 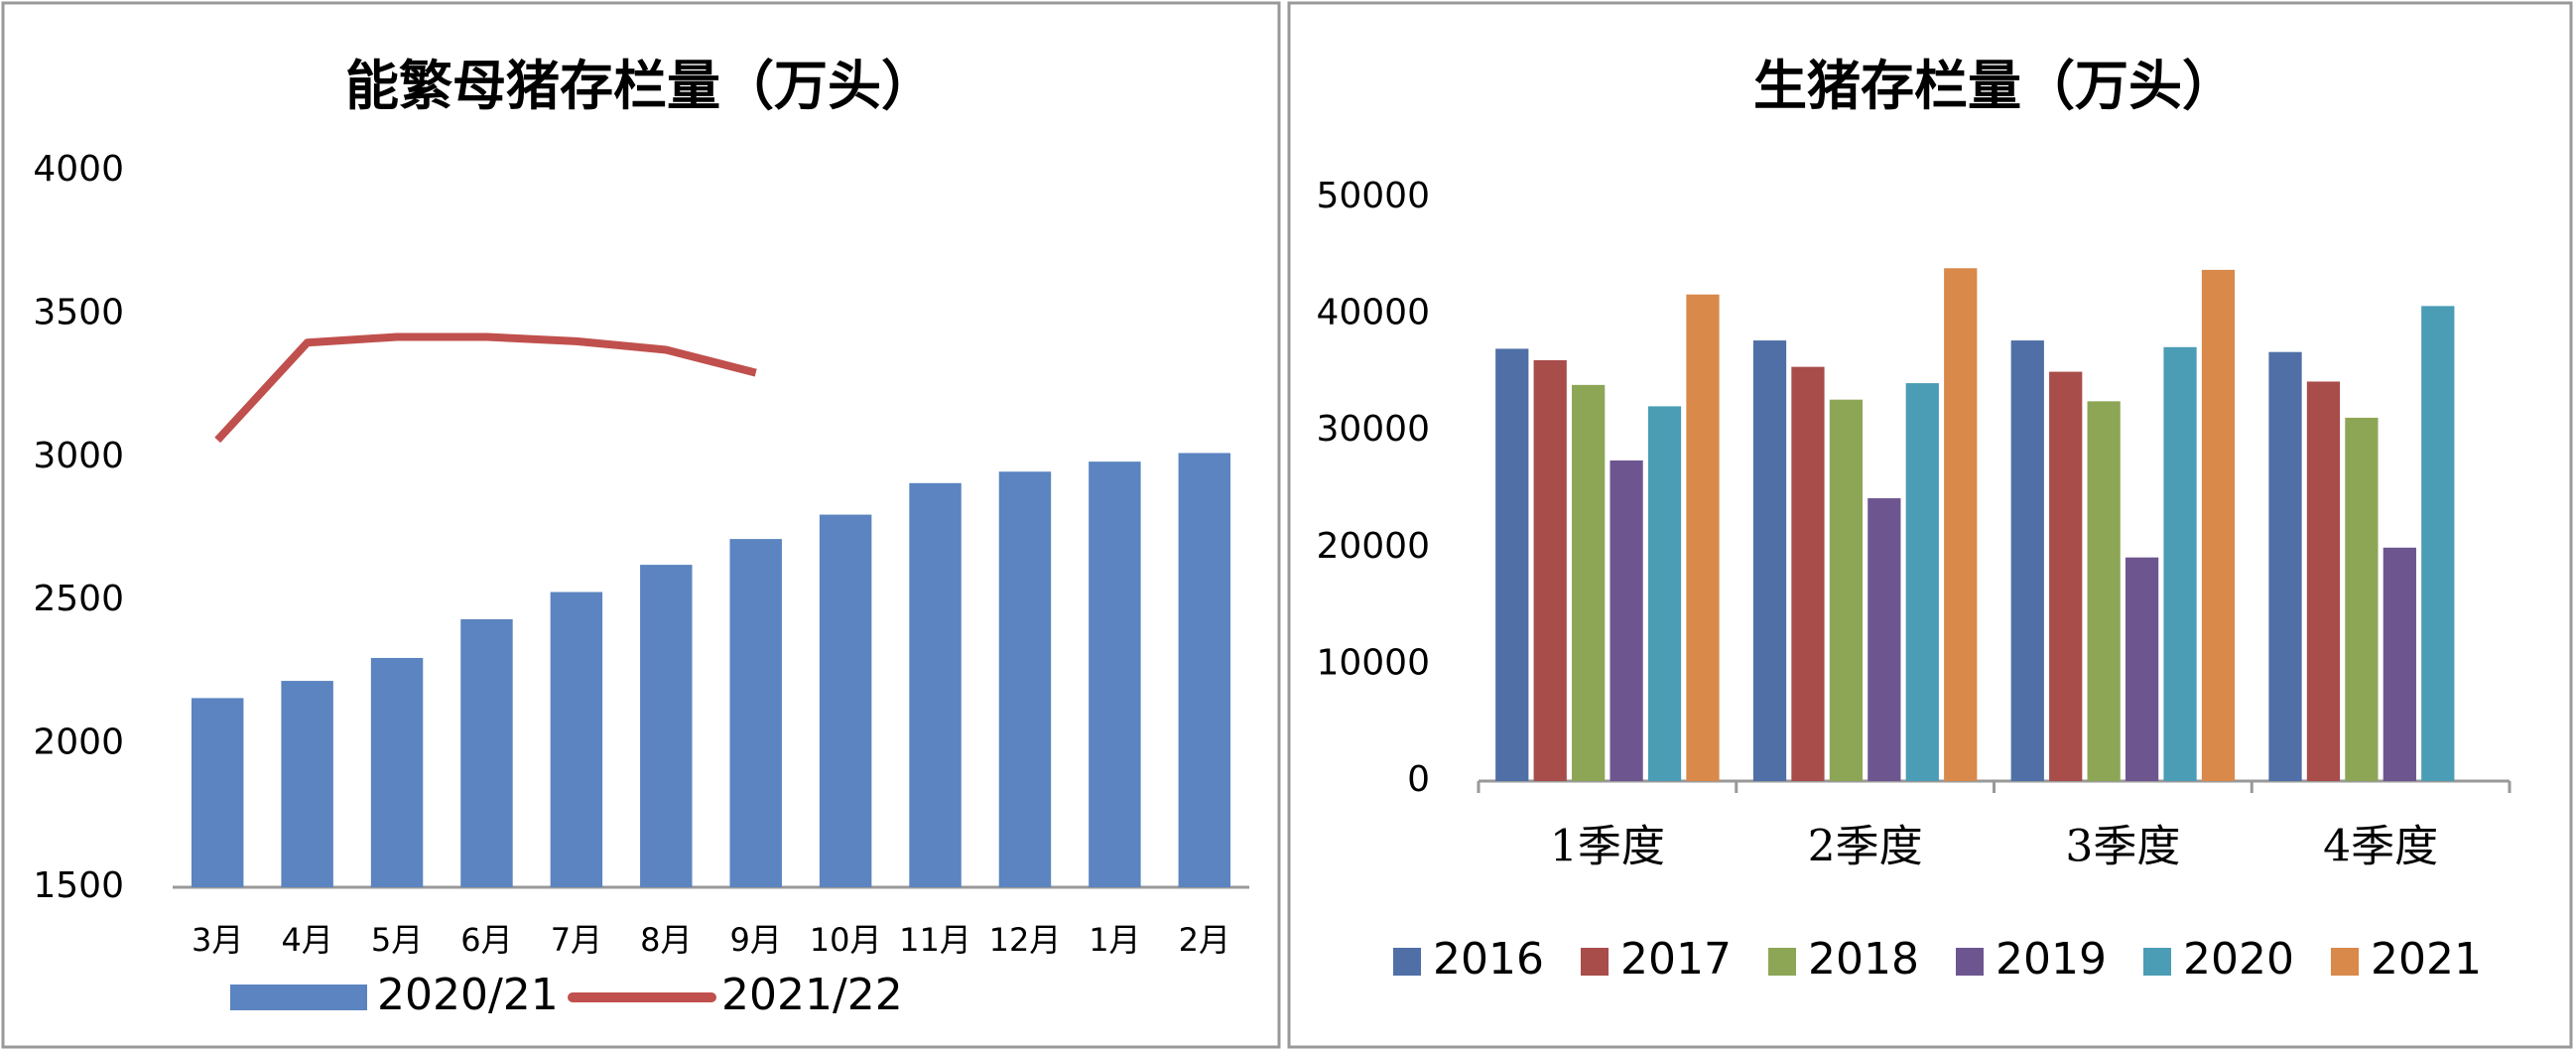 I want to click on legend-label: 2018, so click(x=1864, y=960).